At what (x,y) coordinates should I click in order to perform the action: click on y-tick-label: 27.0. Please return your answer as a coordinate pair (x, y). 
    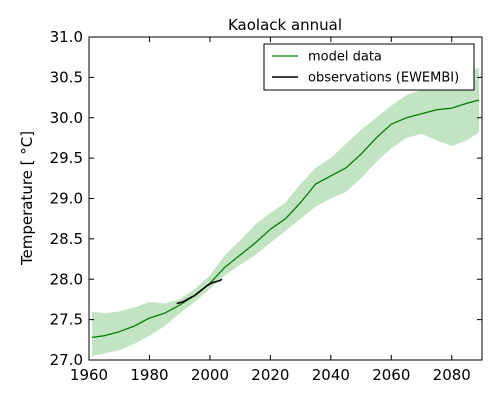
    Looking at the image, I should click on (66, 360).